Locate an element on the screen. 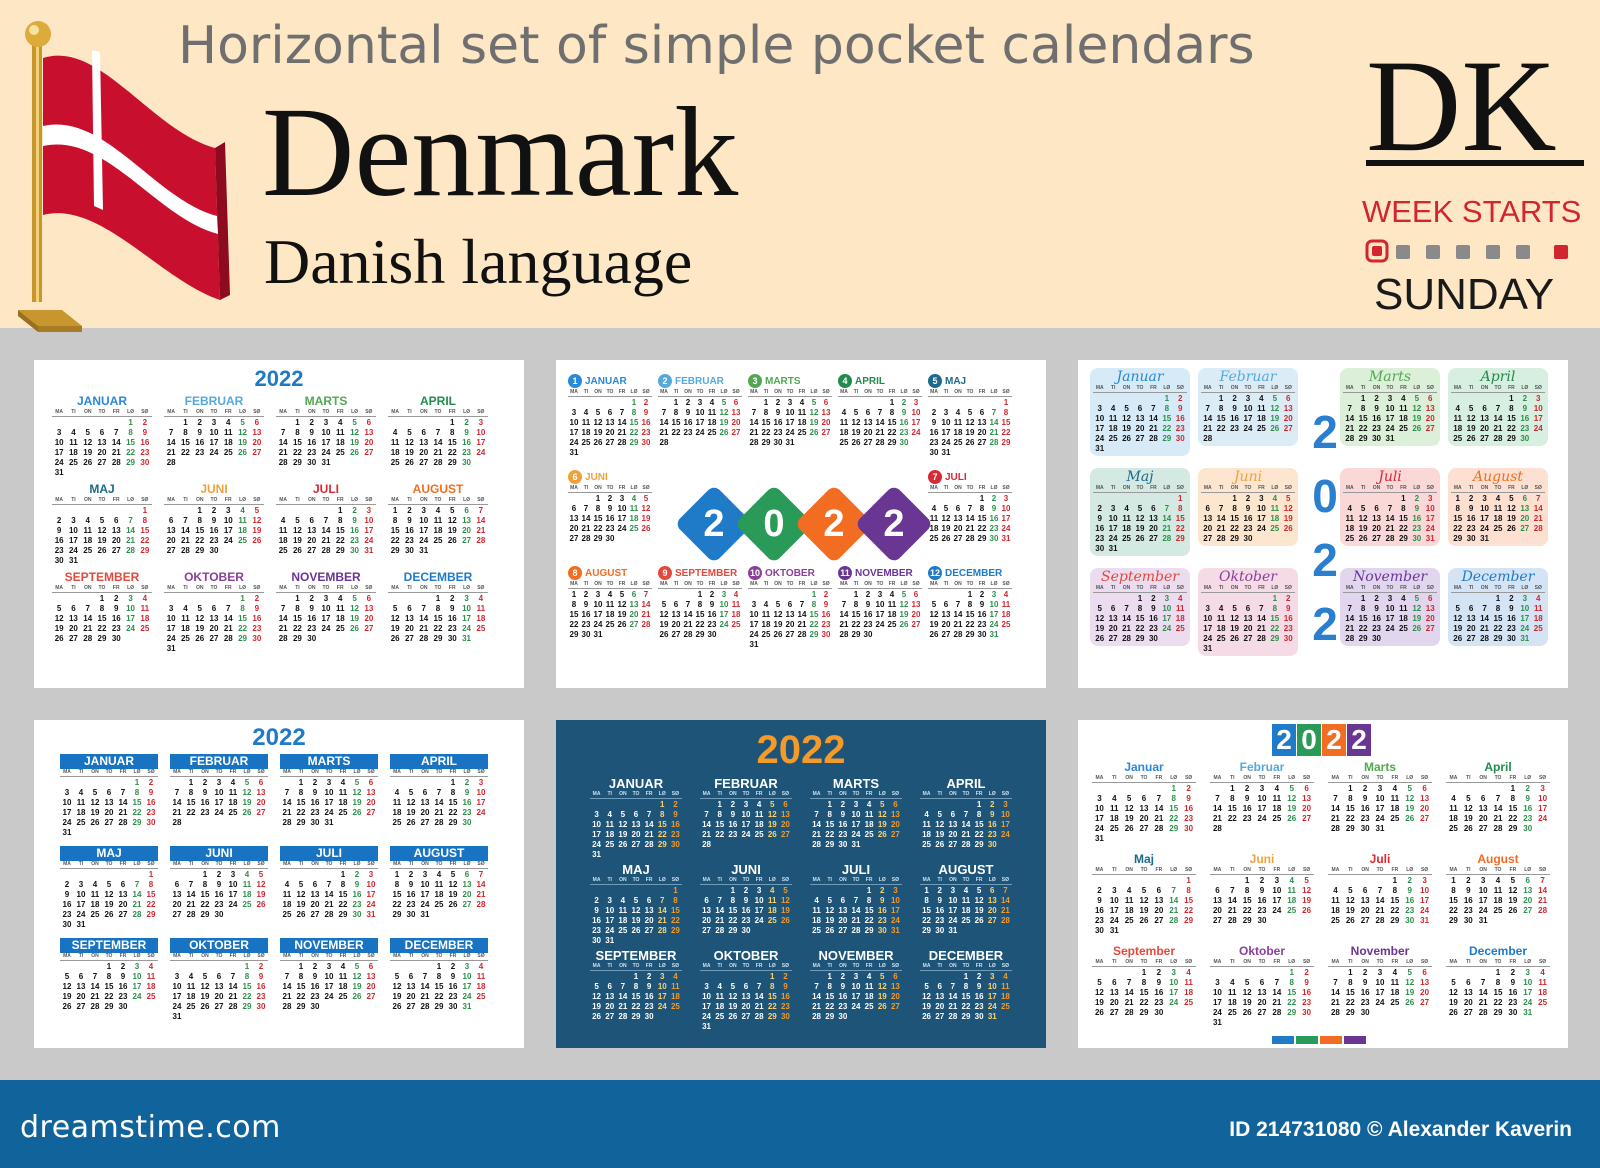 The width and height of the screenshot is (1600, 1168). day-cell: 5 is located at coordinates (297, 520).